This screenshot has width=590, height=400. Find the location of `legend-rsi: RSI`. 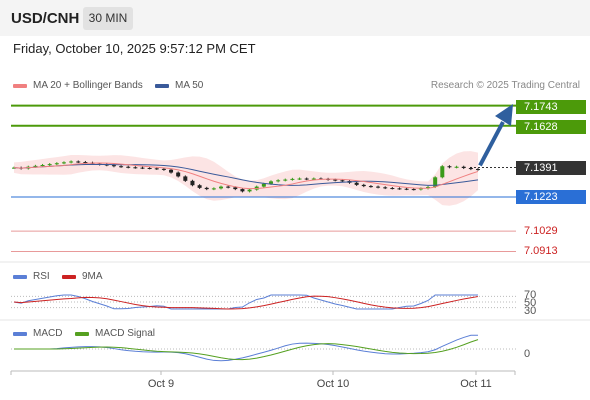

legend-rsi: RSI is located at coordinates (31, 276).